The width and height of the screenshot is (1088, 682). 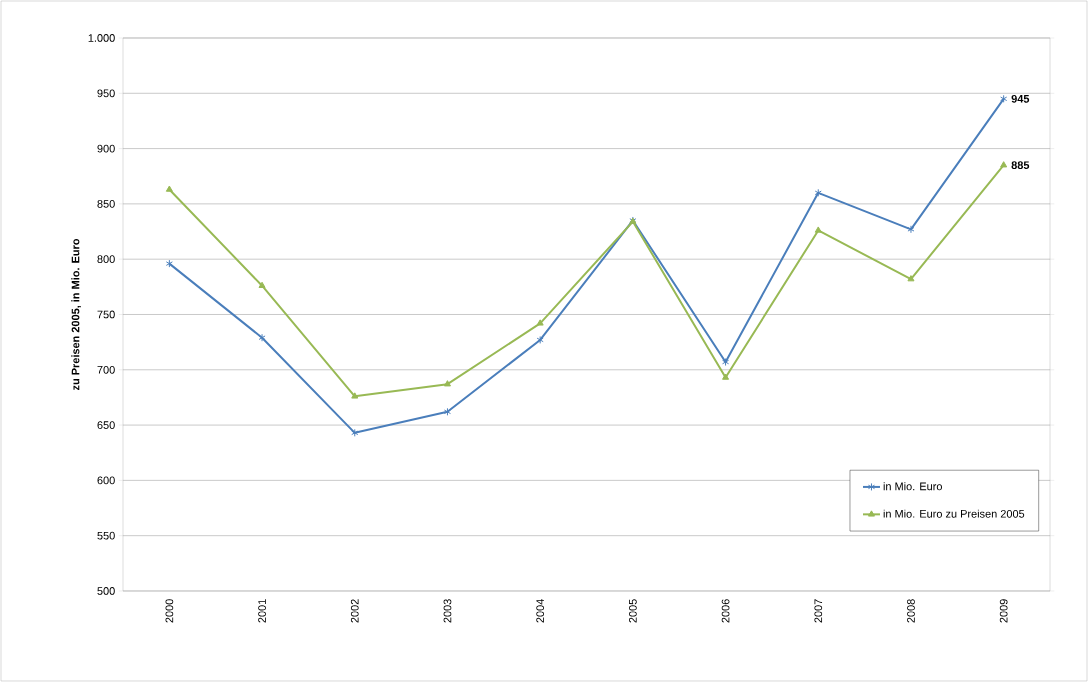 What do you see at coordinates (106, 314) in the screenshot?
I see `y-tick-label: 750` at bounding box center [106, 314].